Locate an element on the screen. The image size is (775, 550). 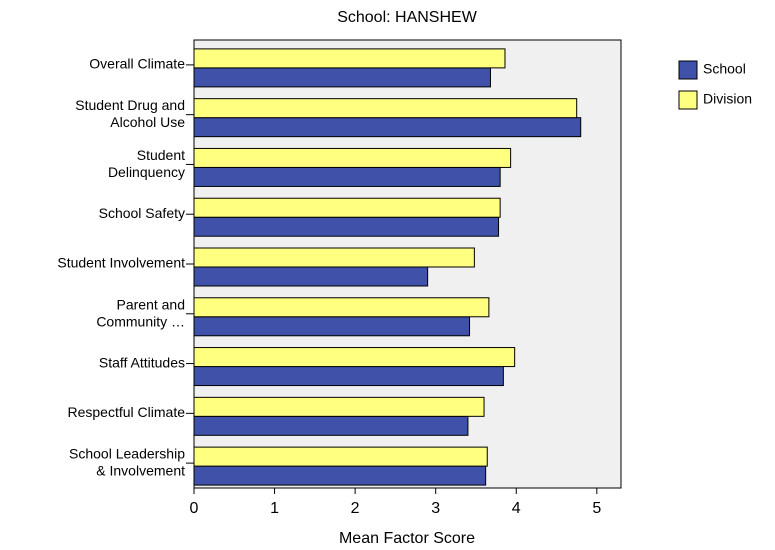
x-tick-label: 5 is located at coordinates (596, 508).